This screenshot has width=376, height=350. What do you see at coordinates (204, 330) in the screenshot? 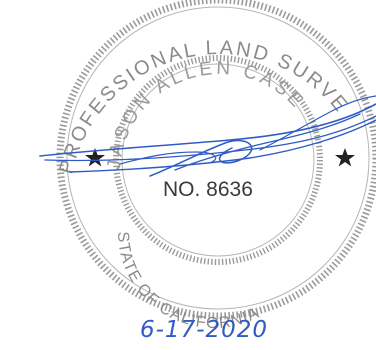
I see `signature-date: 6-17-2020` at bounding box center [204, 330].